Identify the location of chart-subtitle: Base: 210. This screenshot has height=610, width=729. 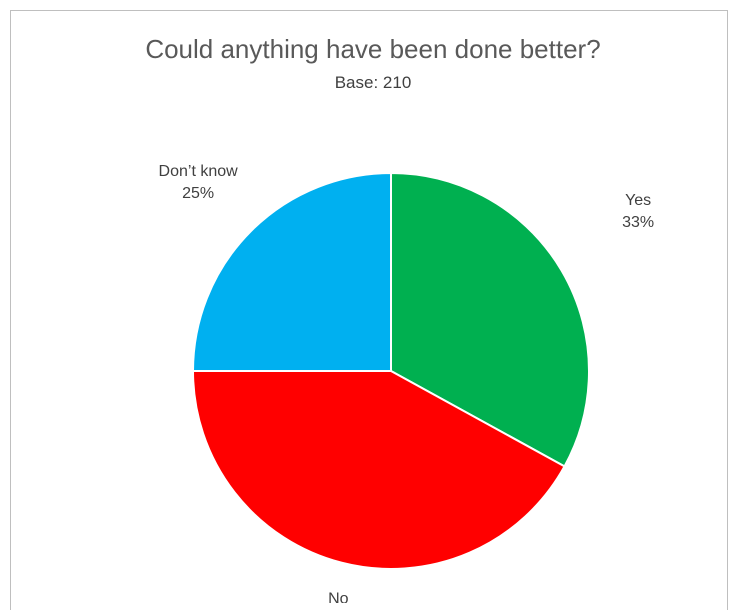
(373, 82).